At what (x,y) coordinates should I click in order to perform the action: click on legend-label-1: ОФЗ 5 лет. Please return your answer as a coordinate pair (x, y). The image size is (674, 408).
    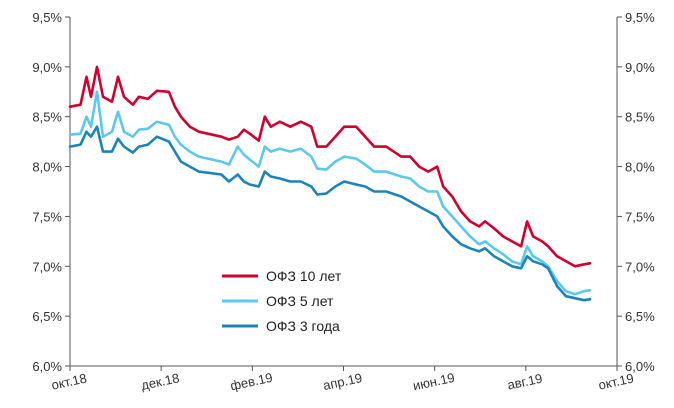
    Looking at the image, I should click on (300, 301).